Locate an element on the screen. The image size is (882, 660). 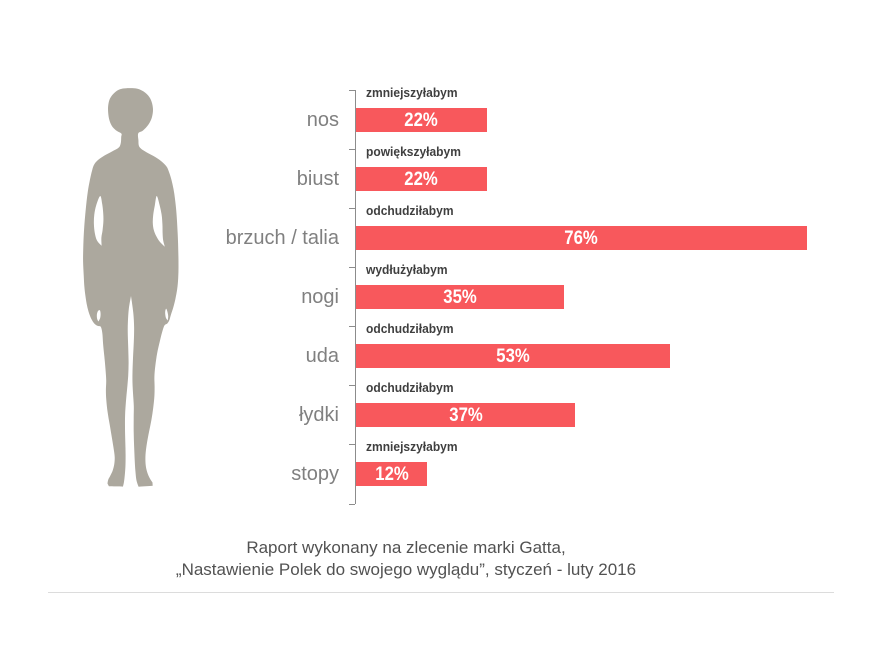
bar: 37% is located at coordinates (466, 415).